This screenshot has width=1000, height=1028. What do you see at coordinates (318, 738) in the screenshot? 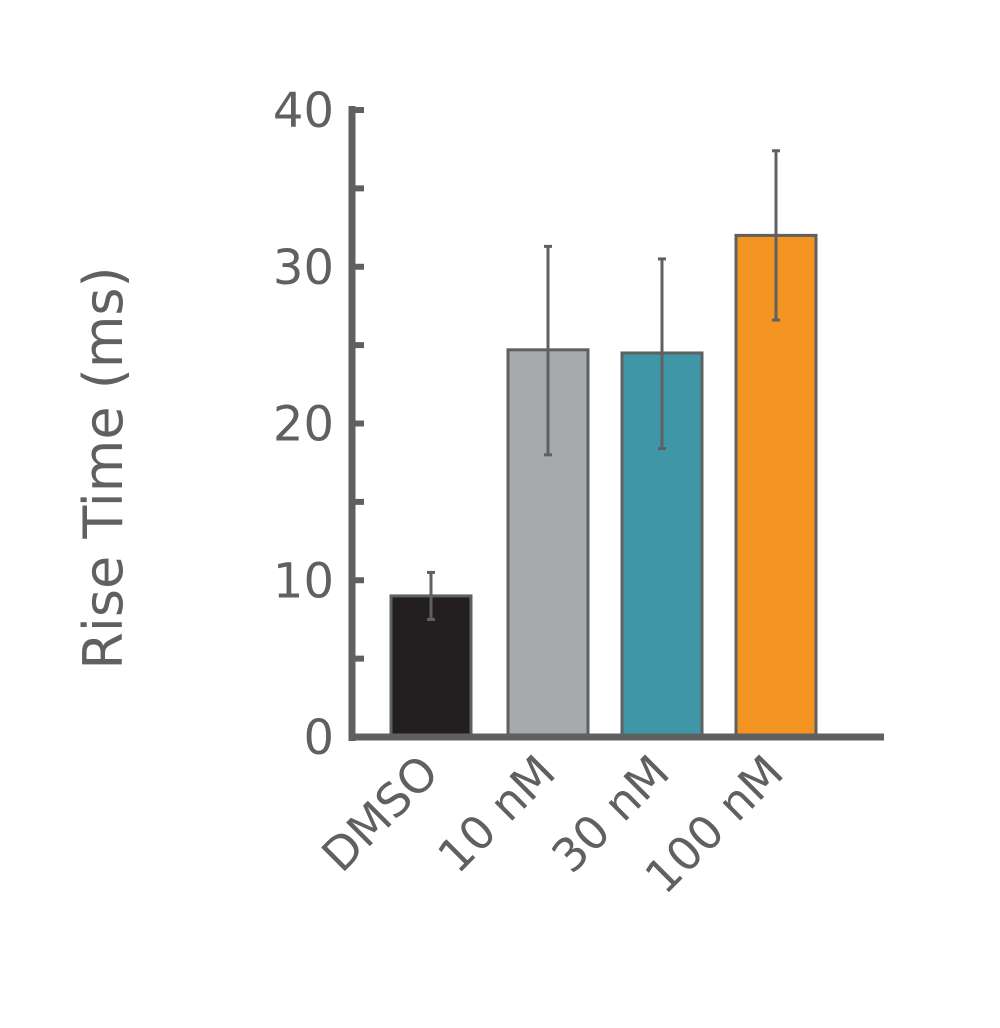
I see `y-tick-label-0: 0` at bounding box center [318, 738].